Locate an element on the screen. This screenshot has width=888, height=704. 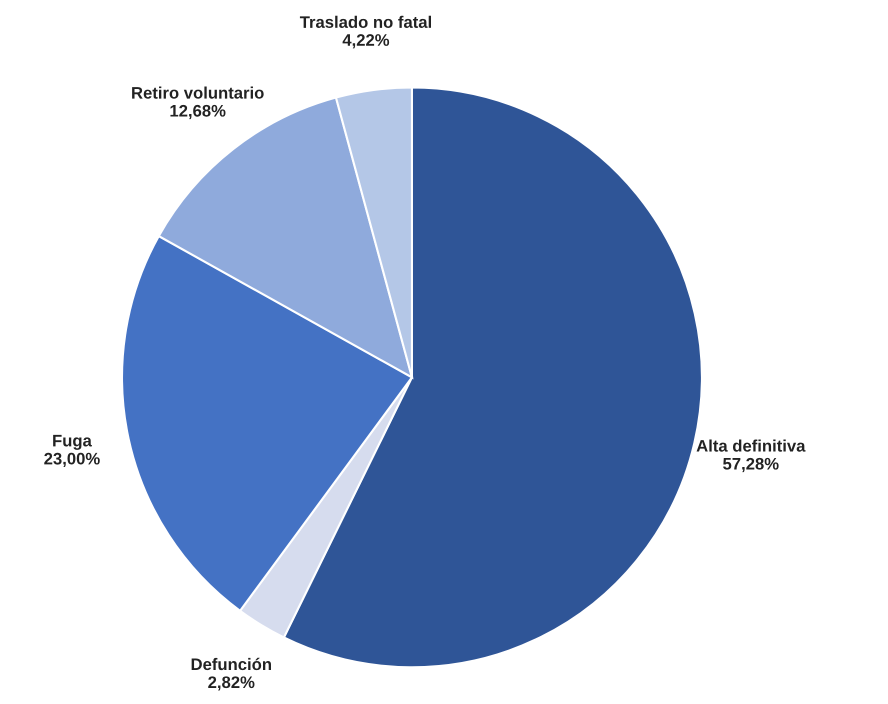
data-label: 23,00% is located at coordinates (72, 459).